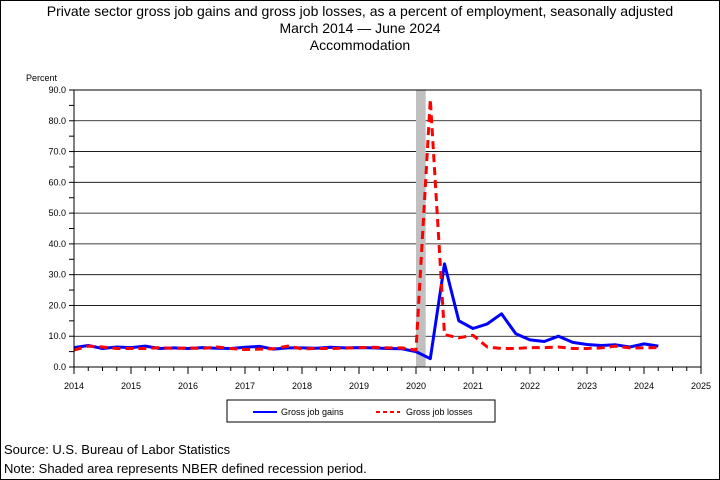 The width and height of the screenshot is (720, 480). I want to click on recession-shading, so click(421, 228).